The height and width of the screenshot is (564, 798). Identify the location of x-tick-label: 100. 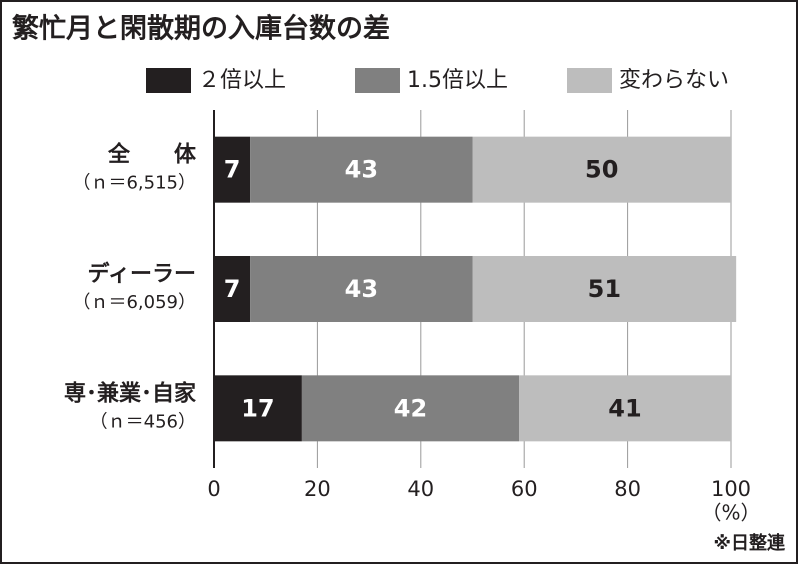
(731, 489).